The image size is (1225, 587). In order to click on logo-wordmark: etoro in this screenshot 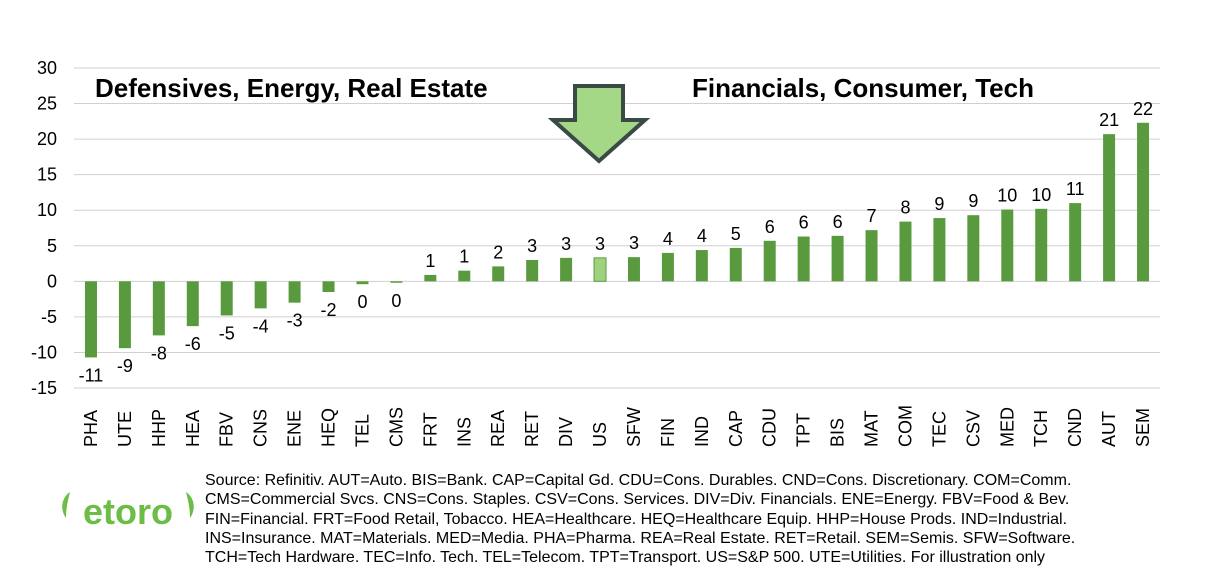, I will do `click(128, 511)`.